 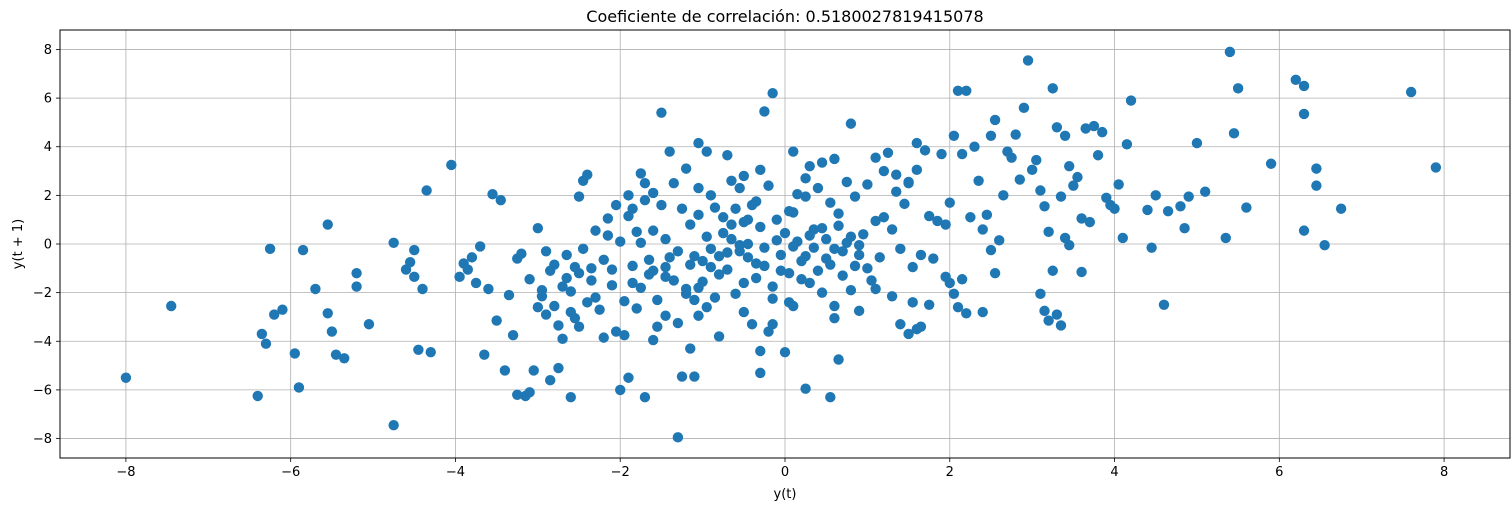 What do you see at coordinates (42, 293) in the screenshot?
I see `y-tick-label: −2` at bounding box center [42, 293].